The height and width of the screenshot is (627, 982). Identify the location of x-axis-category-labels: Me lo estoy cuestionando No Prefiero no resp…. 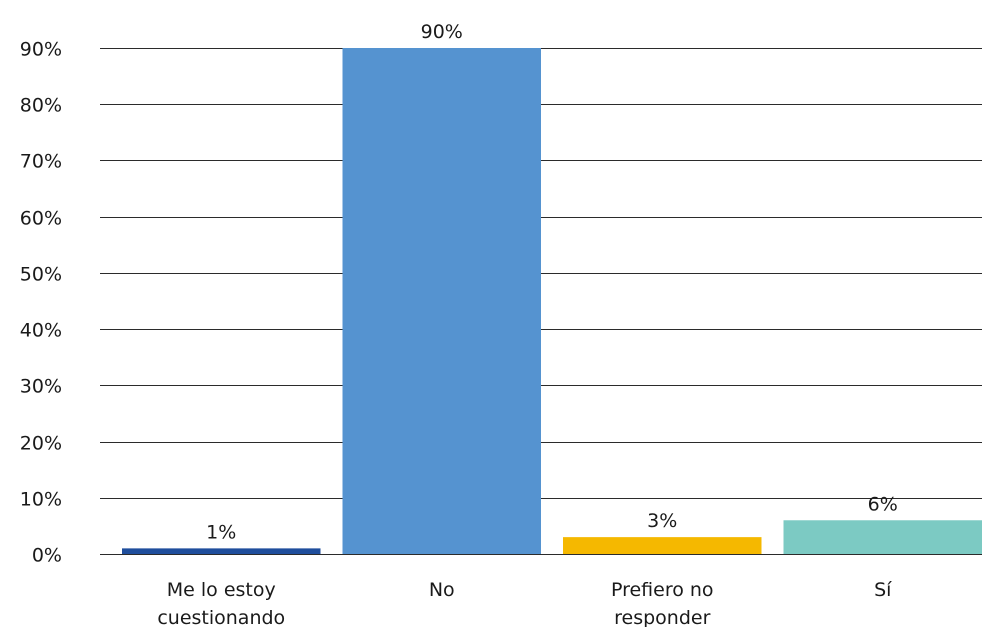
(524, 603).